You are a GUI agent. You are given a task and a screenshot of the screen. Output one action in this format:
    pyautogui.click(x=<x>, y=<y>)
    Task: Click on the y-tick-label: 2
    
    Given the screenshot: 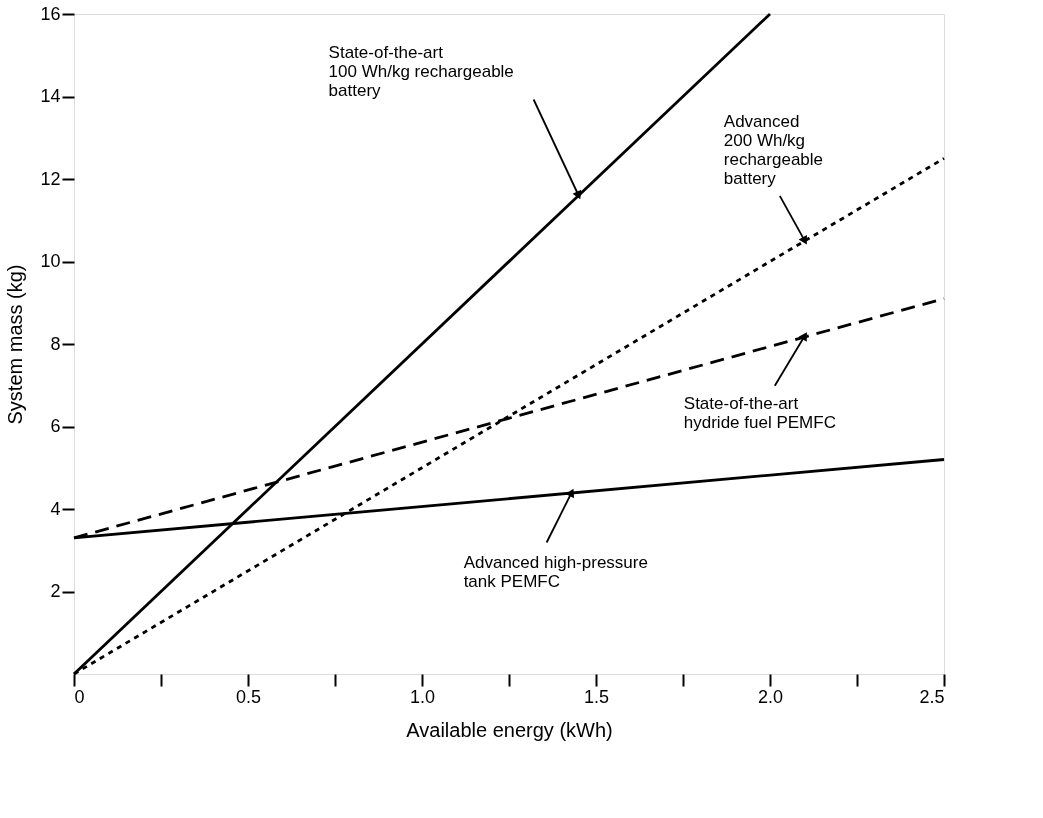 What is the action you would take?
    pyautogui.click(x=55, y=591)
    